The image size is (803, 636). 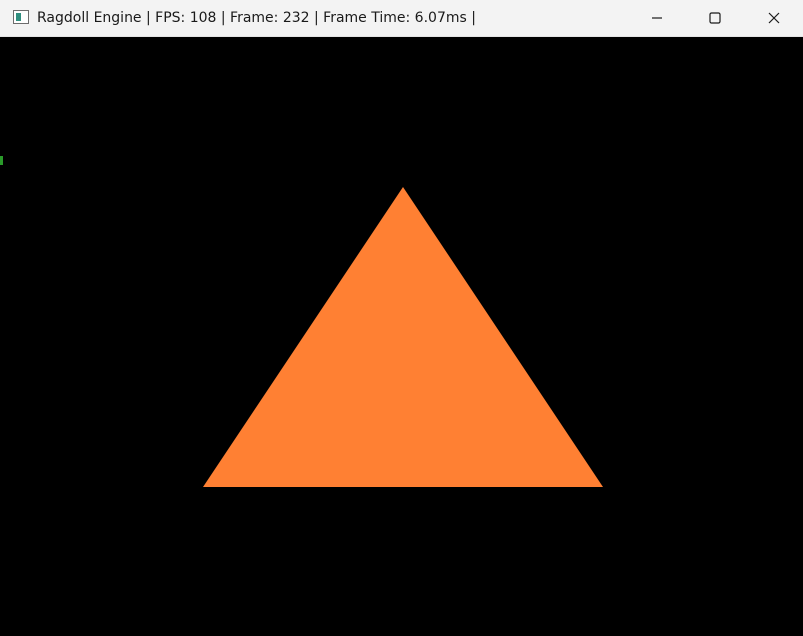 I want to click on minimize-icon, so click(x=657, y=18).